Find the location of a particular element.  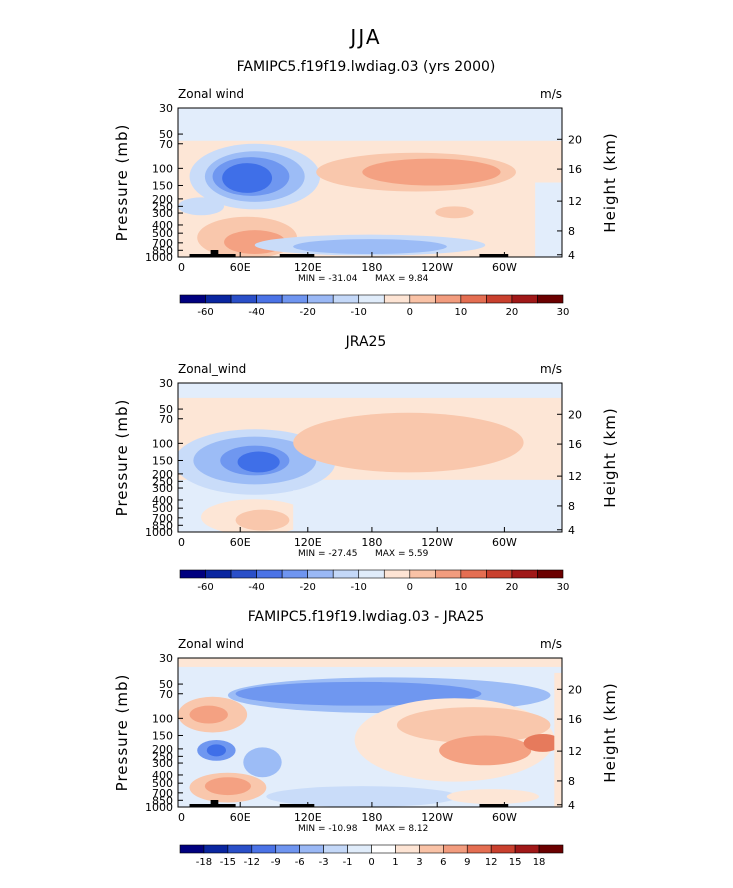

panel-title: FAMIPC5.f19f19.lwdiag.03 - JRA25 is located at coordinates (366, 617).